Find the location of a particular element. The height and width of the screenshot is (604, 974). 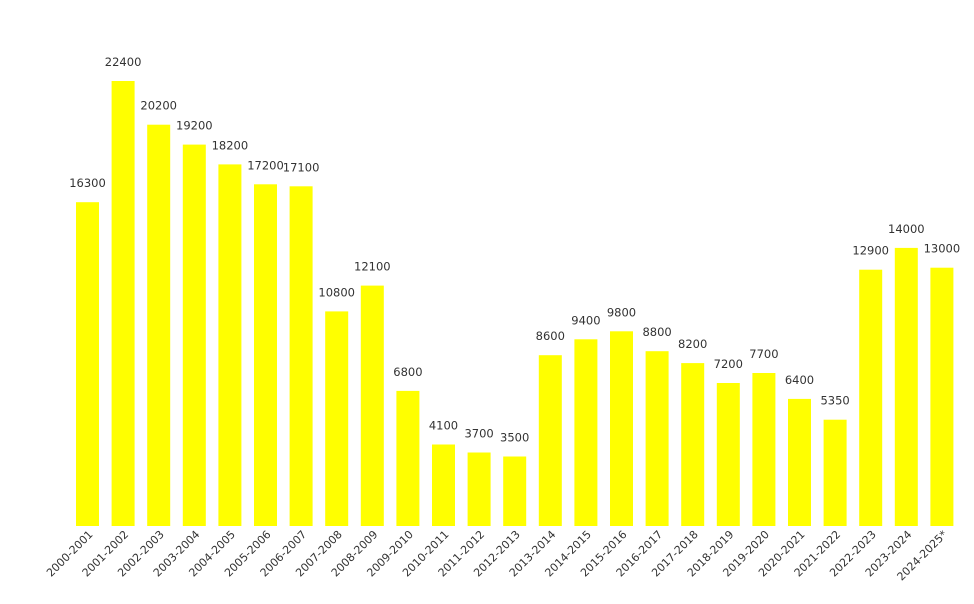

bar-2021-2022 is located at coordinates (835, 472).